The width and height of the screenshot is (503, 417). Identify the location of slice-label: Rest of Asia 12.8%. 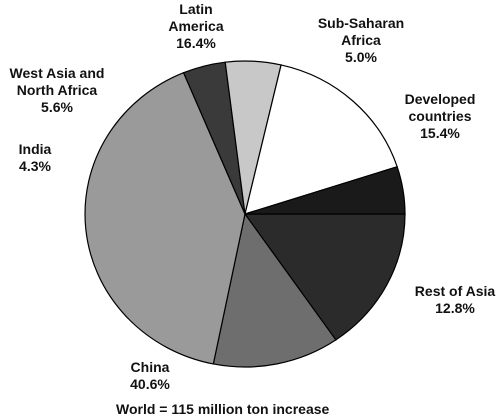
(455, 299).